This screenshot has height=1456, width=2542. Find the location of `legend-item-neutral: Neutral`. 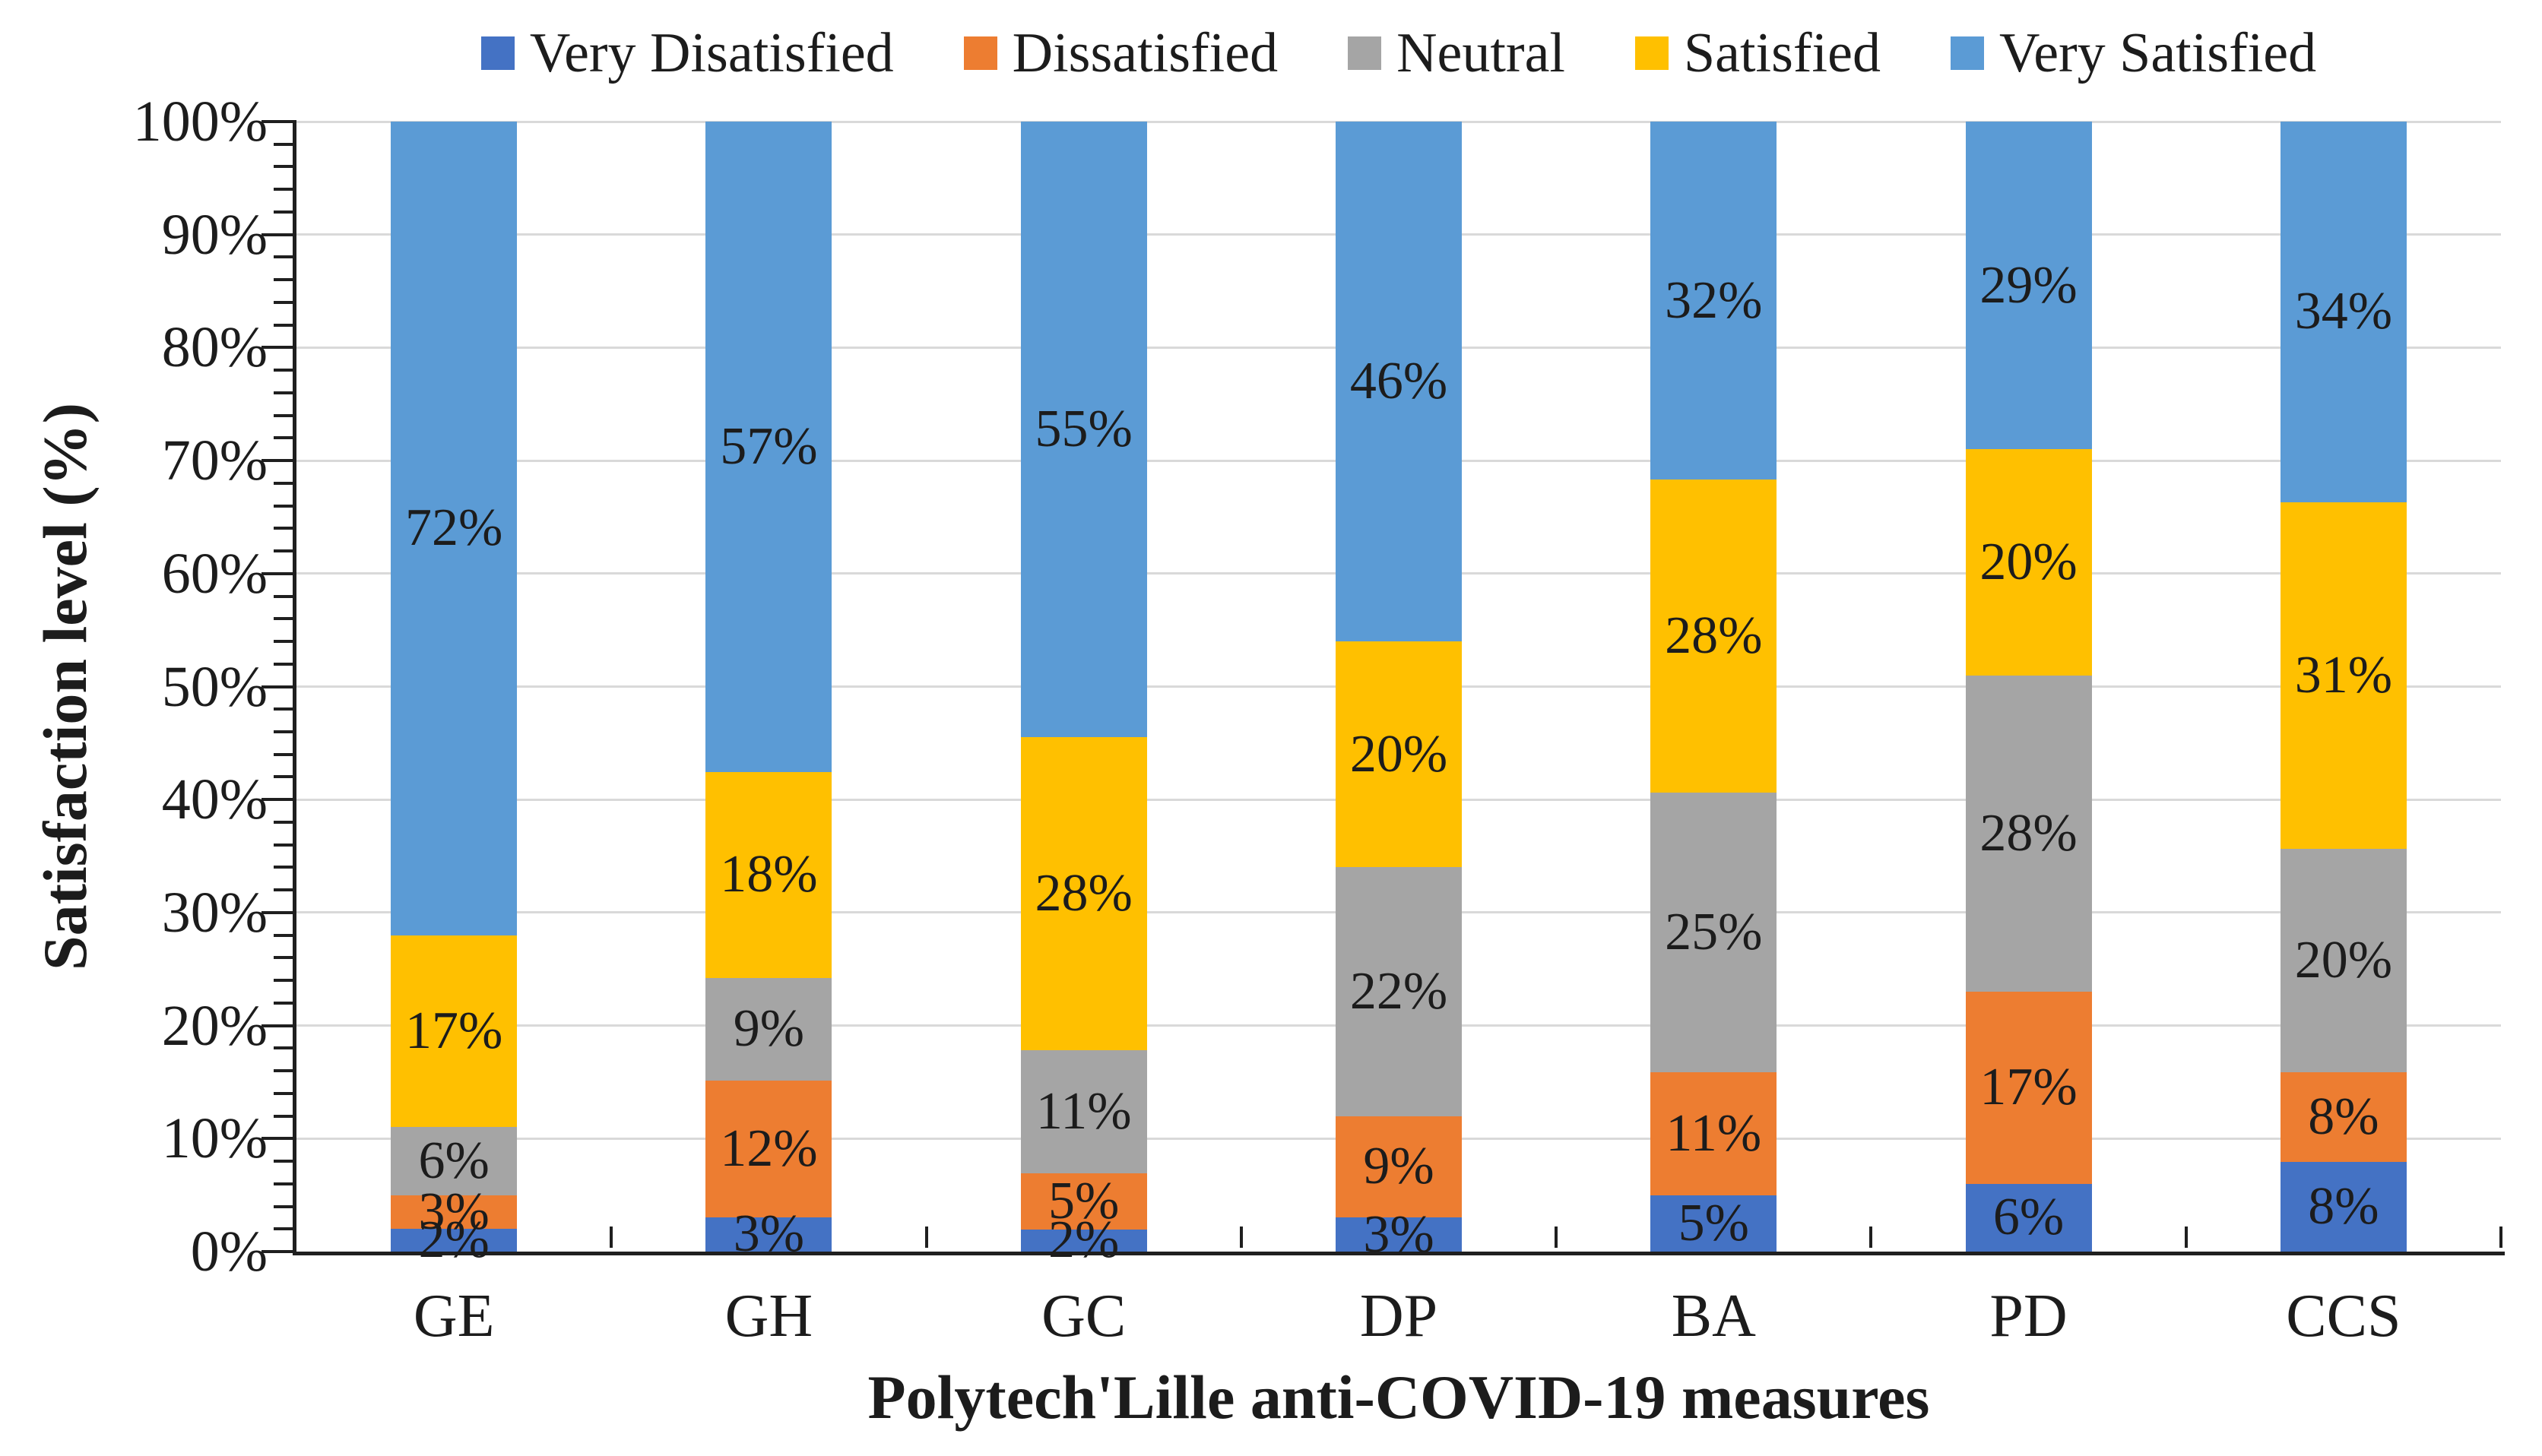

legend-item-neutral: Neutral is located at coordinates (1456, 53).